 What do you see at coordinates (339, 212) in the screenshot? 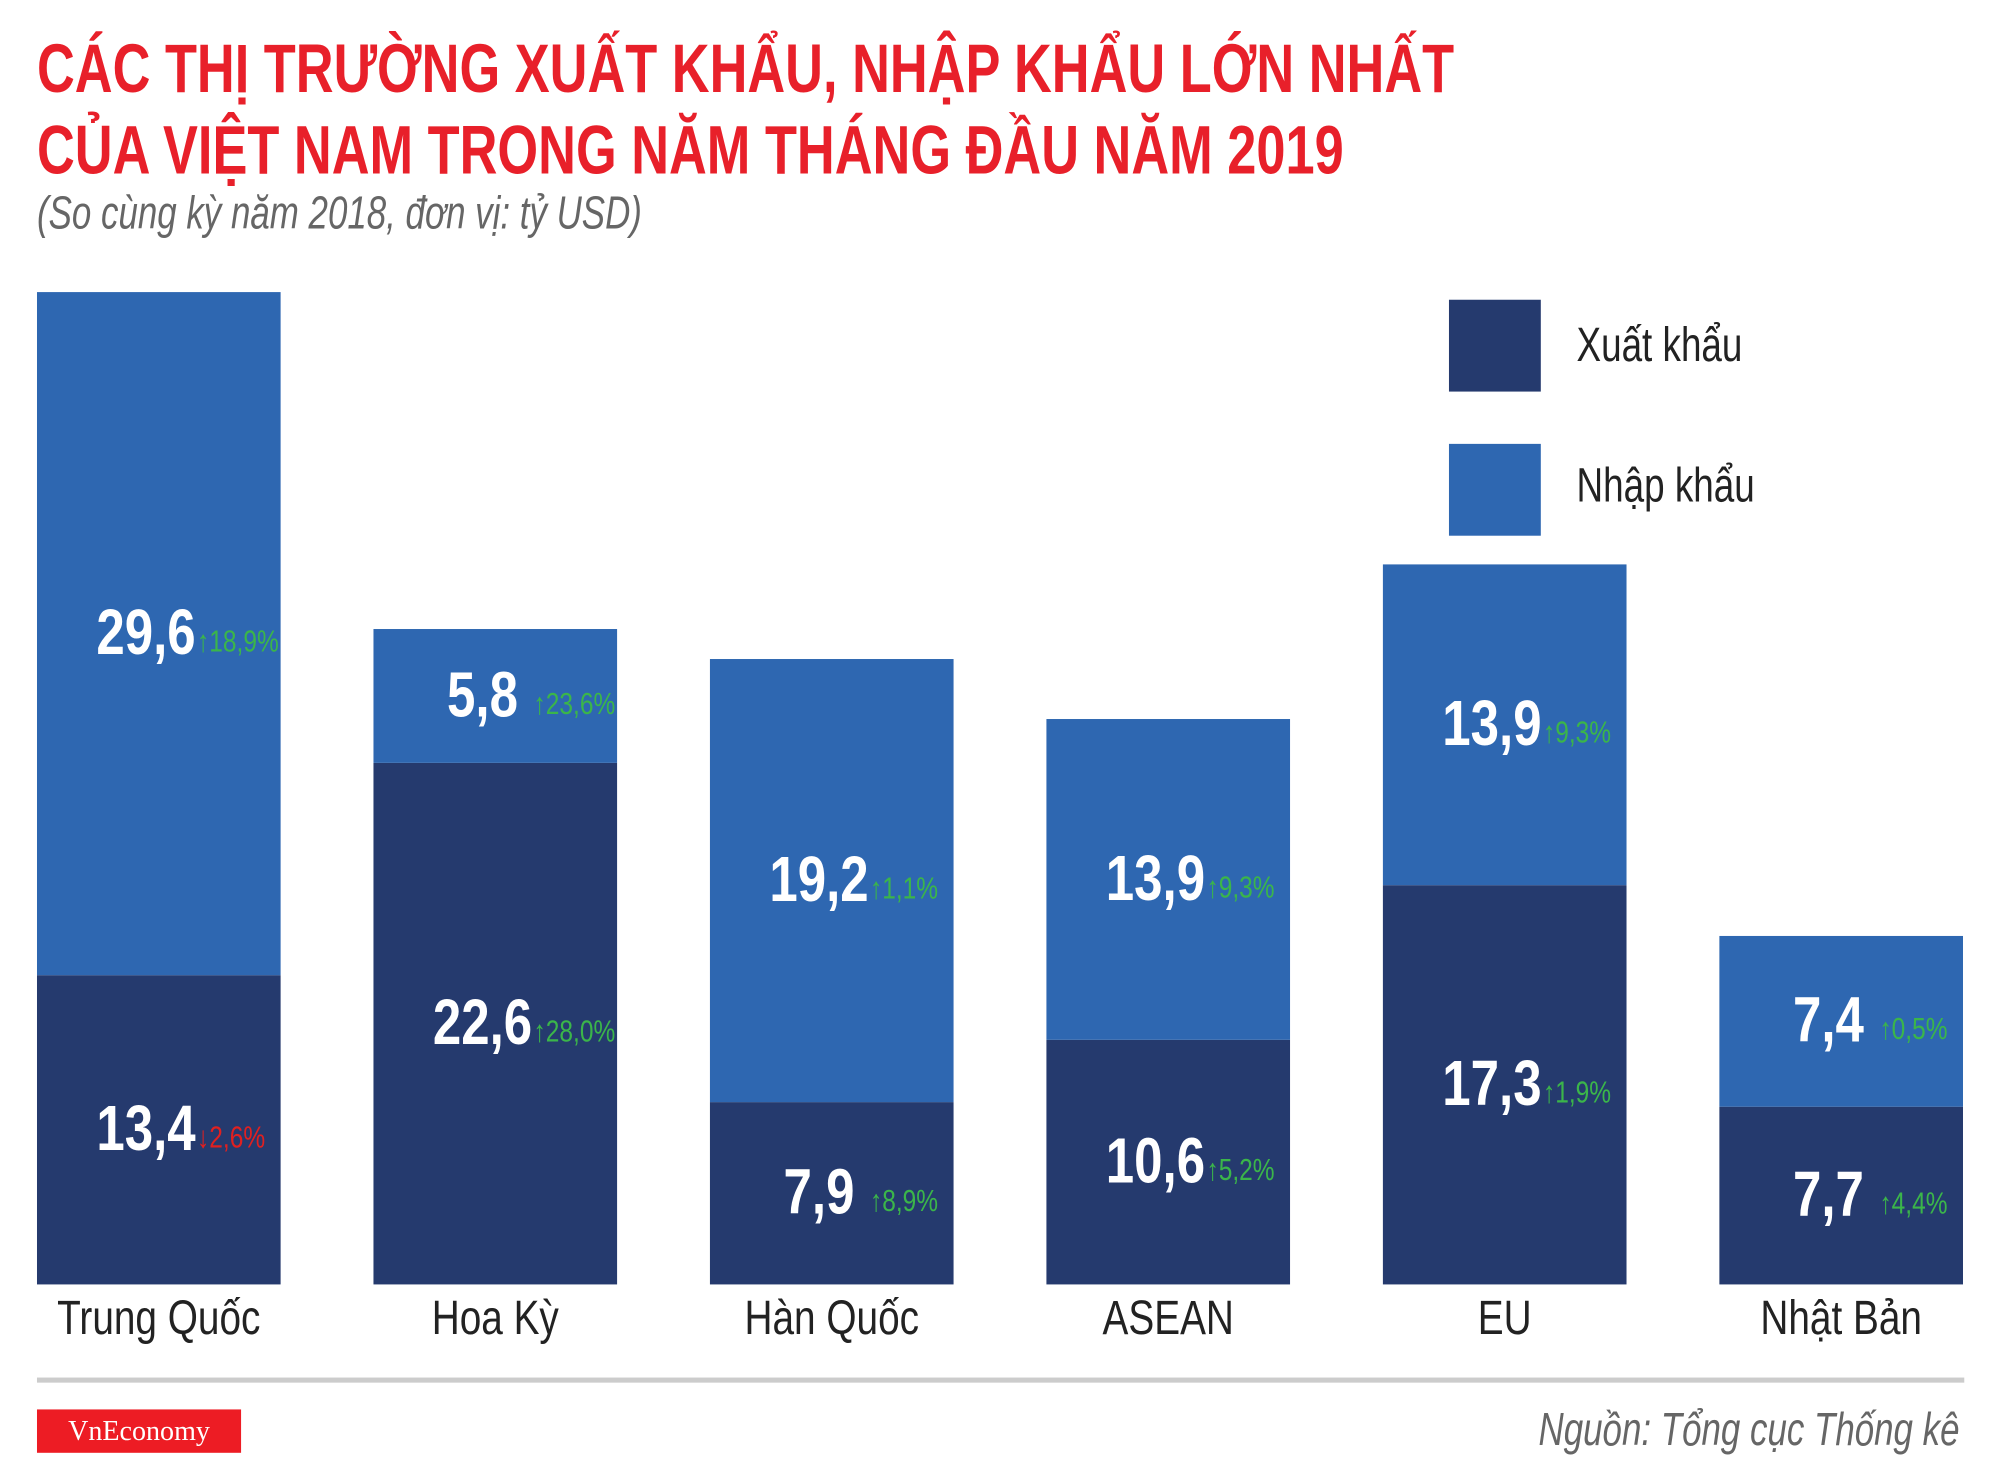
I see `chart-subtitle: (So cùng kỳ năm 2018, đơn vị: tỷ USD)` at bounding box center [339, 212].